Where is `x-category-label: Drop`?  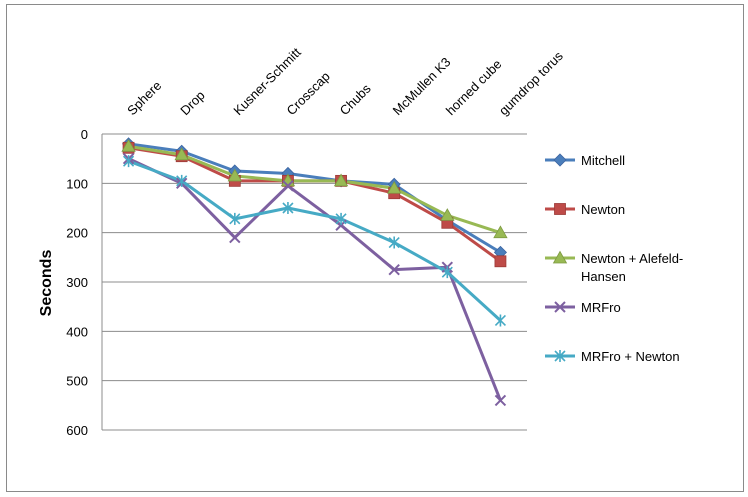 x-category-label: Drop is located at coordinates (192, 103).